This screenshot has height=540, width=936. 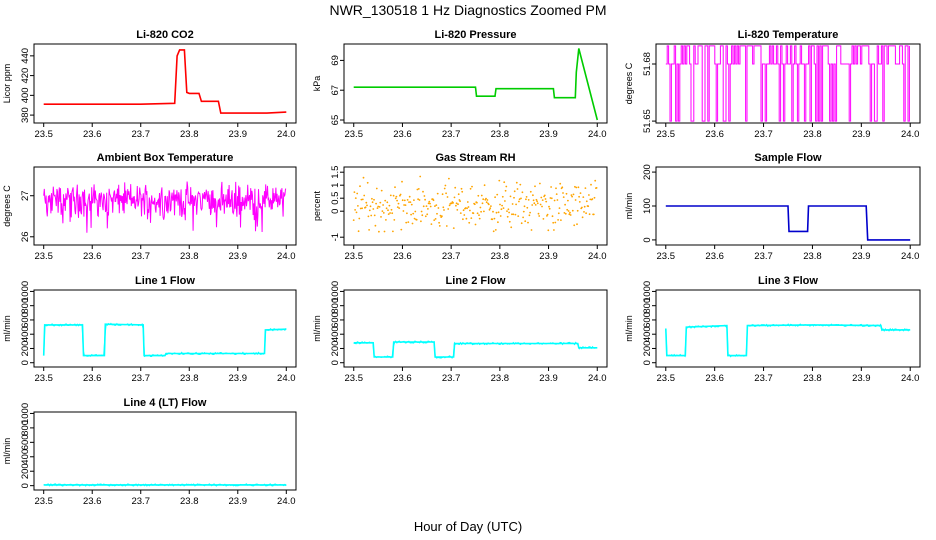 What do you see at coordinates (647, 64) in the screenshot?
I see `y-tick-label: 51.68` at bounding box center [647, 64].